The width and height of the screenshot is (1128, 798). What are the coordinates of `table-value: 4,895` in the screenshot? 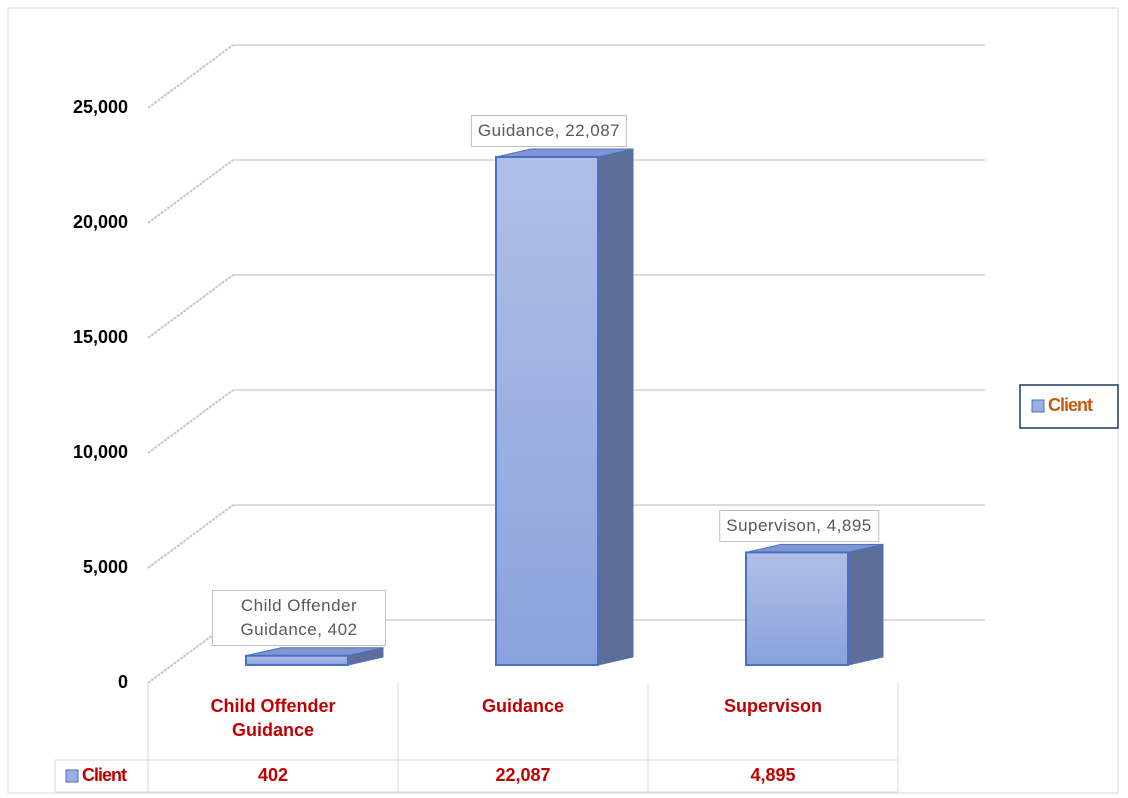 It's located at (772, 775).